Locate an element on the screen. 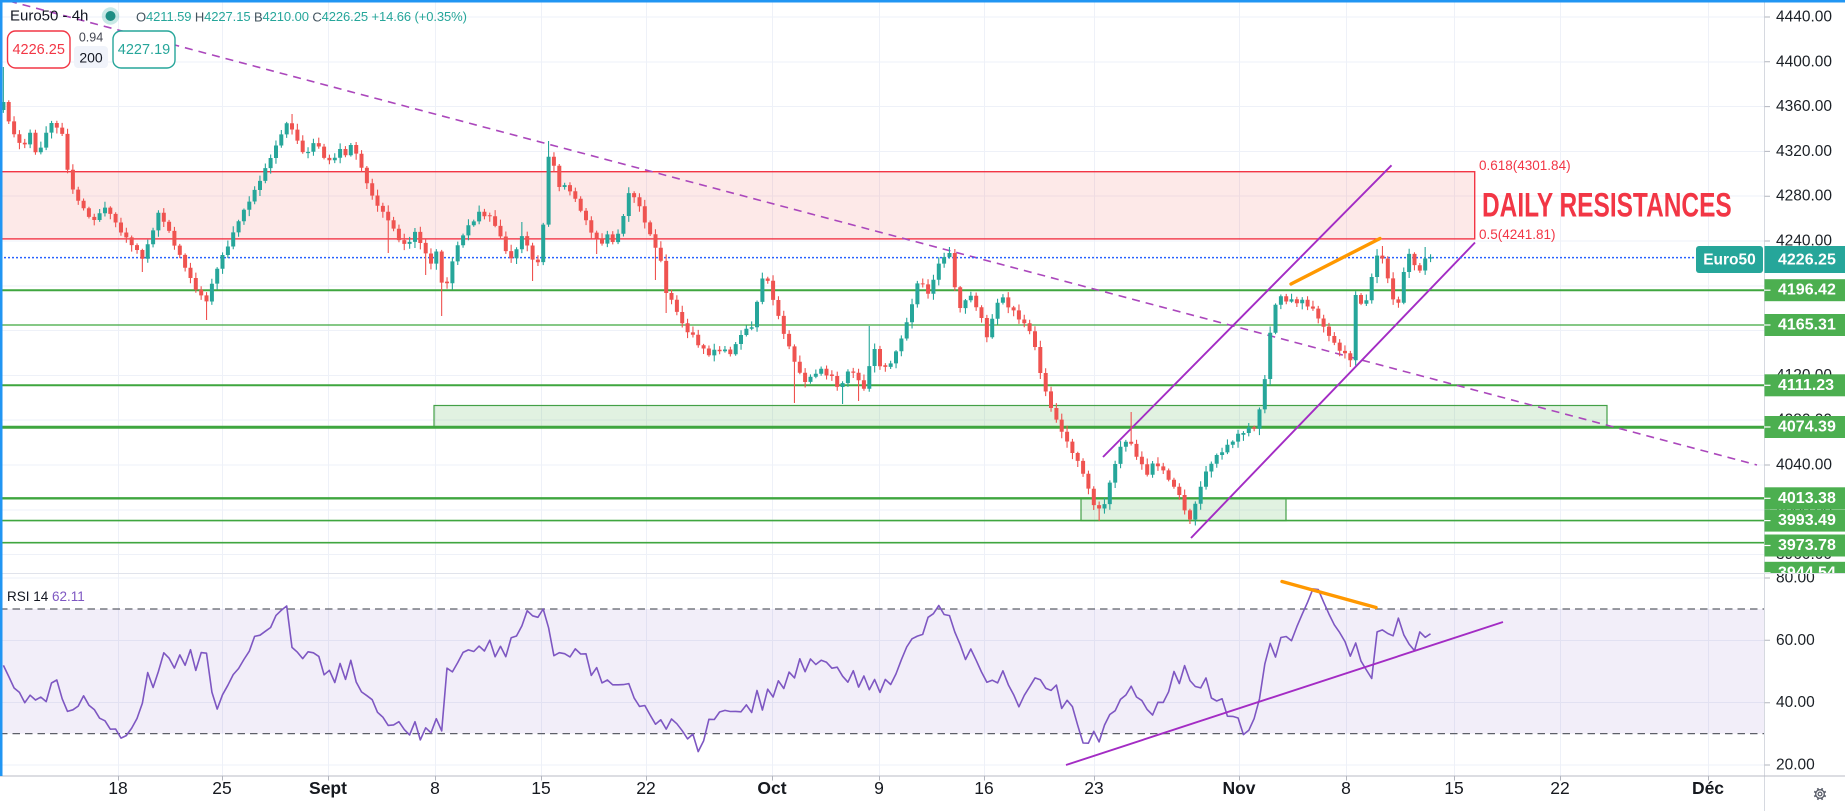 This screenshot has height=811, width=1845. svg-text: 0.618(4301.84) is located at coordinates (1525, 165).